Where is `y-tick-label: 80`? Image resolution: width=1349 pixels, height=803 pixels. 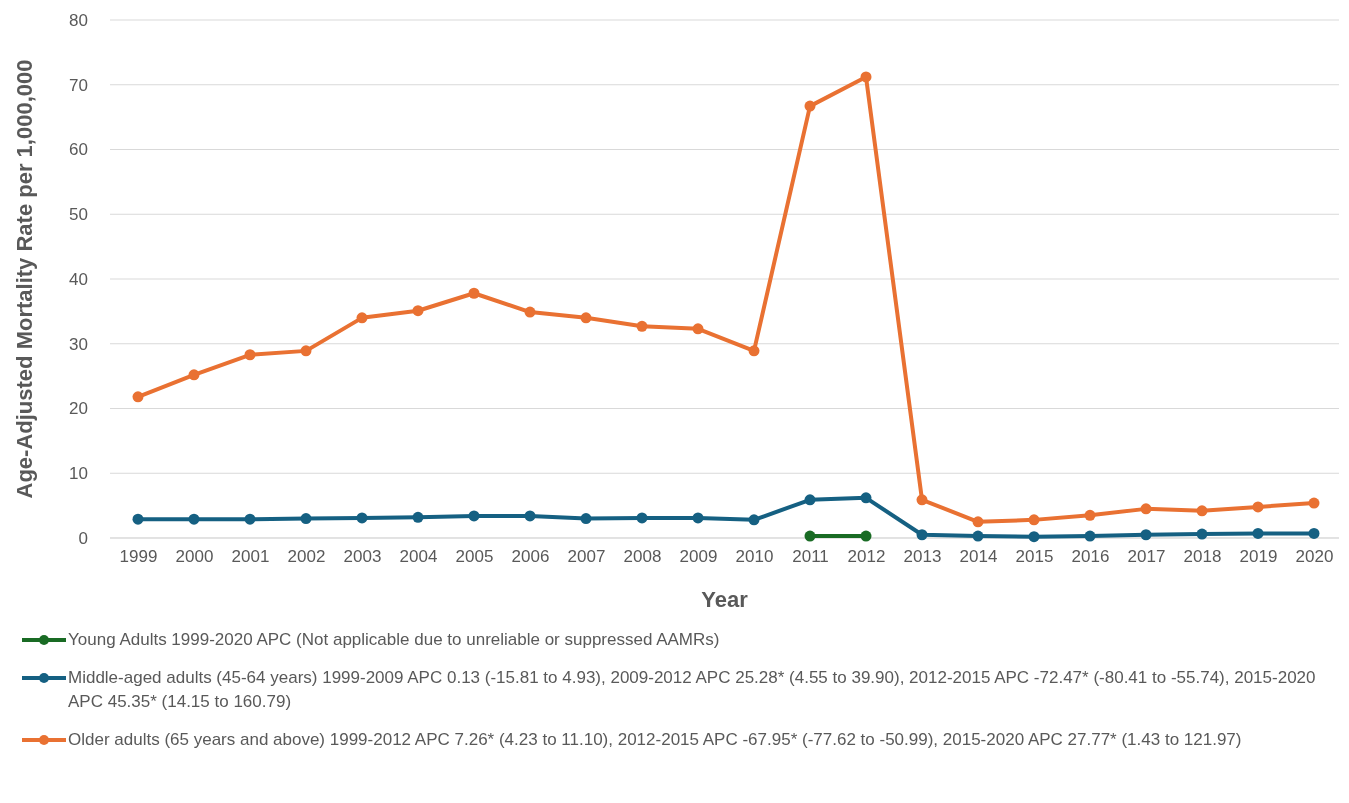 y-tick-label: 80 is located at coordinates (78, 20).